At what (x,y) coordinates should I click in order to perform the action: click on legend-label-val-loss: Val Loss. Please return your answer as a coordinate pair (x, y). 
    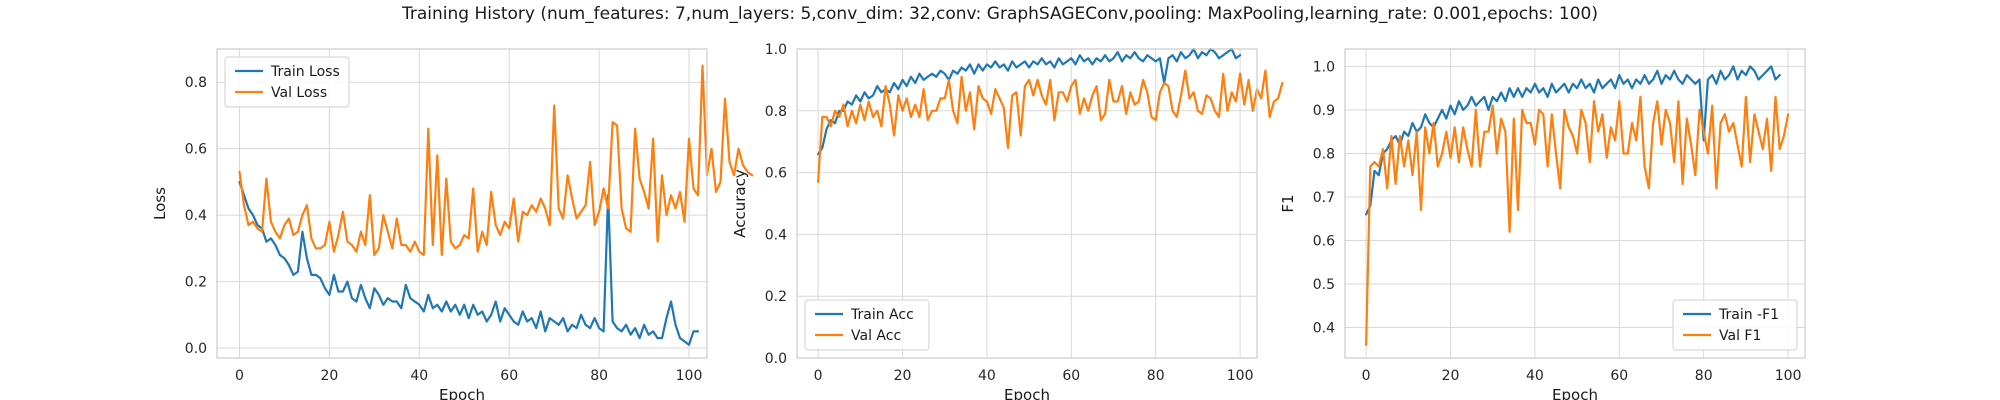
    Looking at the image, I should click on (299, 93).